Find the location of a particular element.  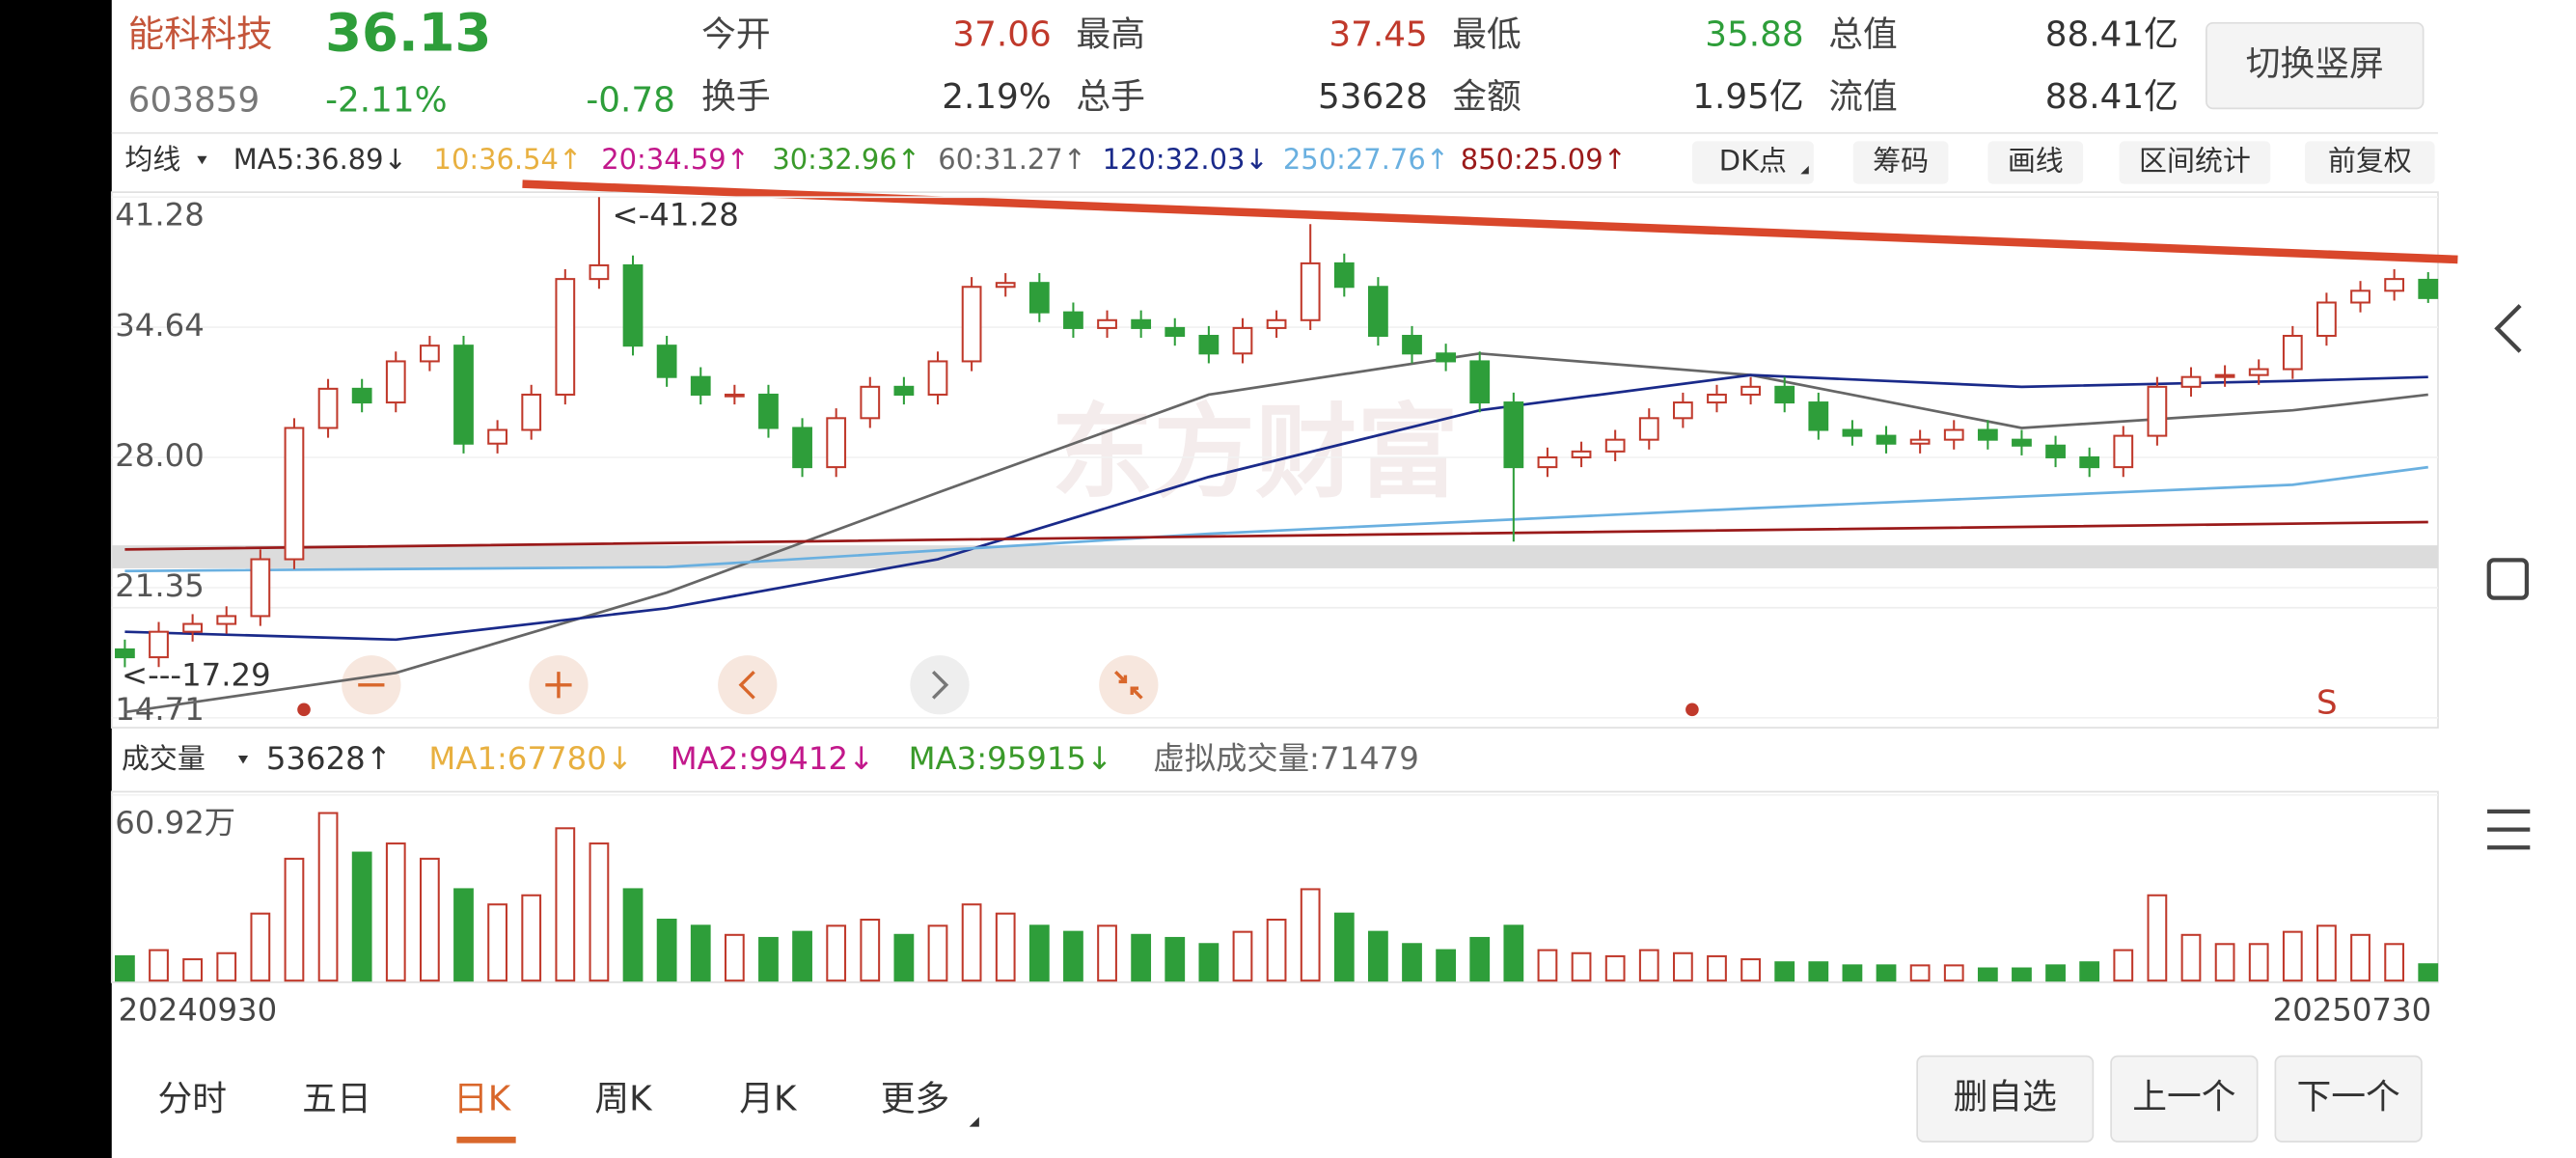

end-date: 20250730 is located at coordinates (2353, 1010).